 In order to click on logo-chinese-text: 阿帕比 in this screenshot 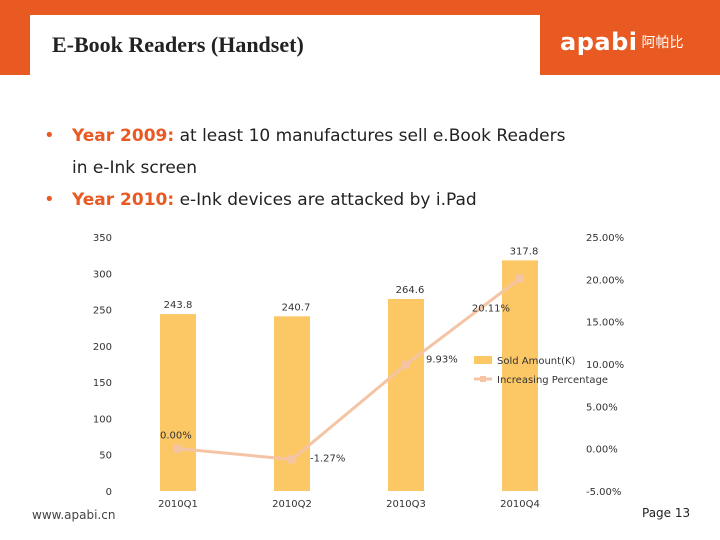, I will do `click(662, 43)`.